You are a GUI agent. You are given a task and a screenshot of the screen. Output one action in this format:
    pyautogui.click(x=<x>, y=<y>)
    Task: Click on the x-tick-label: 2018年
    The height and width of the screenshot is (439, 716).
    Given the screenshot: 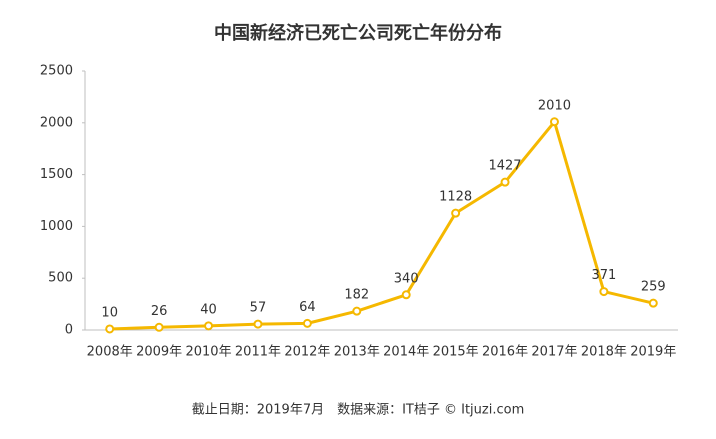 What is the action you would take?
    pyautogui.click(x=604, y=352)
    